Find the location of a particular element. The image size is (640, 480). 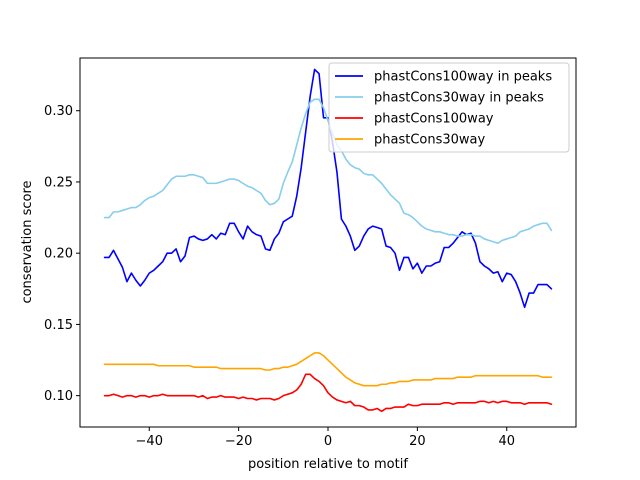

x-tick-label: −20 is located at coordinates (238, 441).